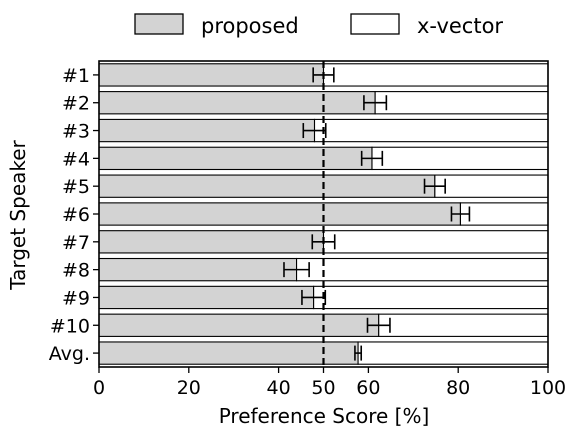  What do you see at coordinates (76, 132) in the screenshot?
I see `y-tick-label: #3` at bounding box center [76, 132].